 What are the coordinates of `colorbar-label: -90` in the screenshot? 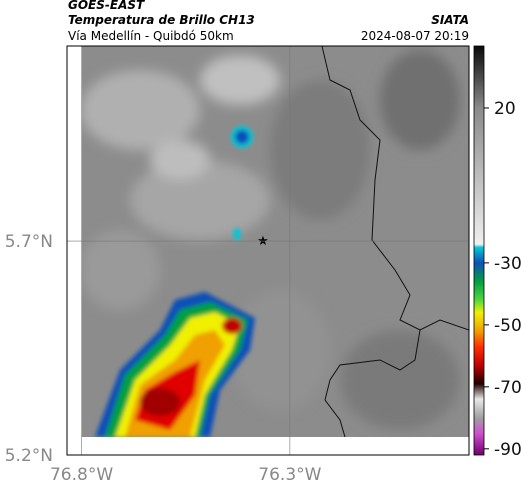 It's located at (508, 450).